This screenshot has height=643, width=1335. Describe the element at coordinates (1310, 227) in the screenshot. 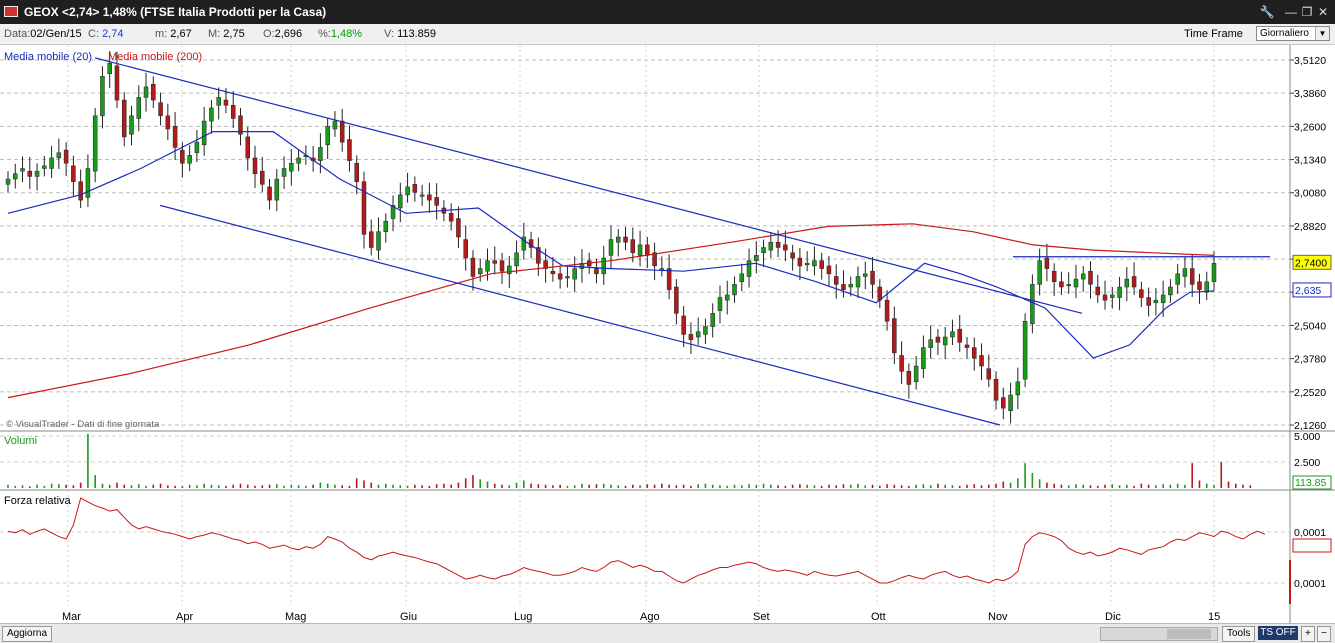

I see `price-tick-label: 2,8820` at that location.